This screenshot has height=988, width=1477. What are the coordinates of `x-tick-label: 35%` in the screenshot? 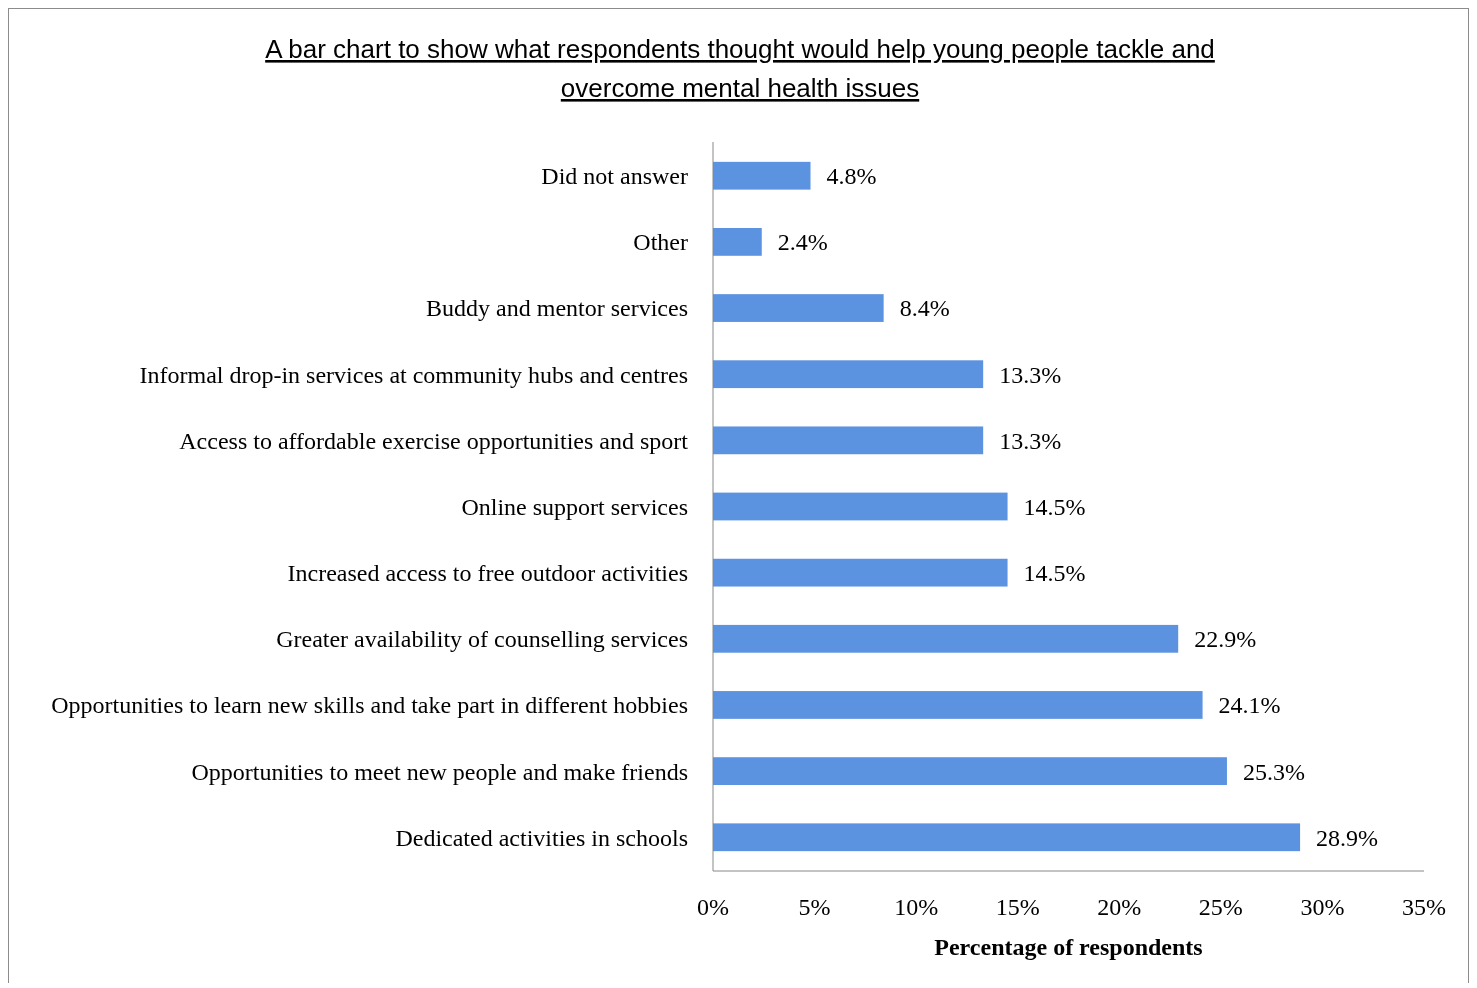 It's located at (1424, 907).